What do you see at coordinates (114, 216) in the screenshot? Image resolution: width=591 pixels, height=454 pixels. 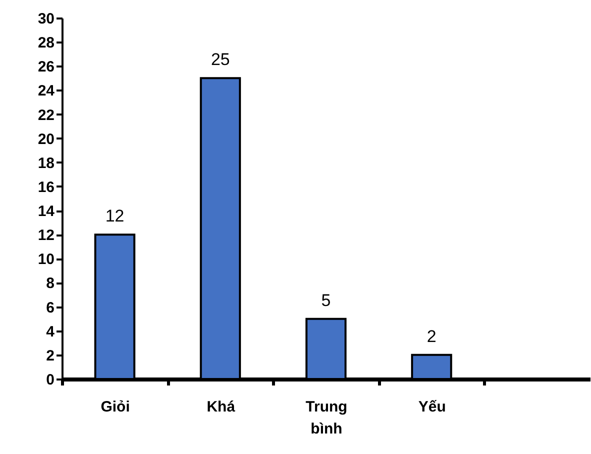 I see `data-label: 12` at bounding box center [114, 216].